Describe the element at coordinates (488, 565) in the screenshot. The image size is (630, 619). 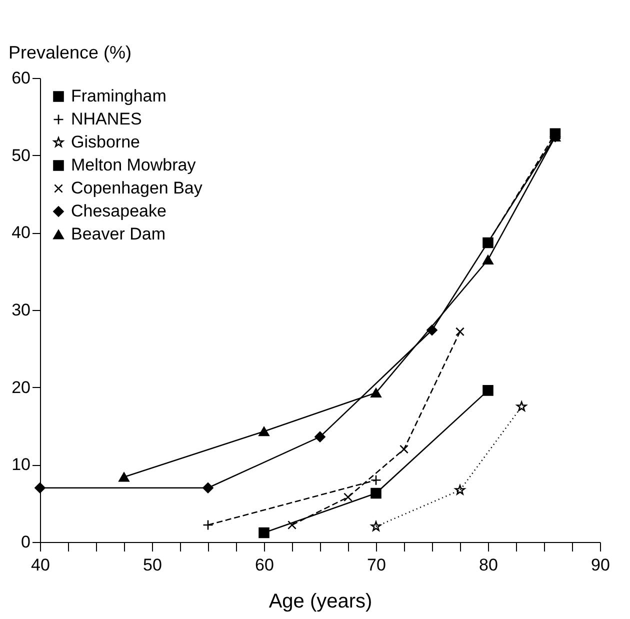
I see `x-tick-label: 80` at that location.